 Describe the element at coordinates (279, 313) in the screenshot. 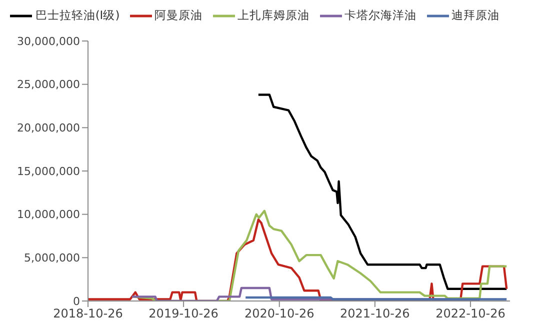

I see `x-tick-label: 2020-10-26` at that location.